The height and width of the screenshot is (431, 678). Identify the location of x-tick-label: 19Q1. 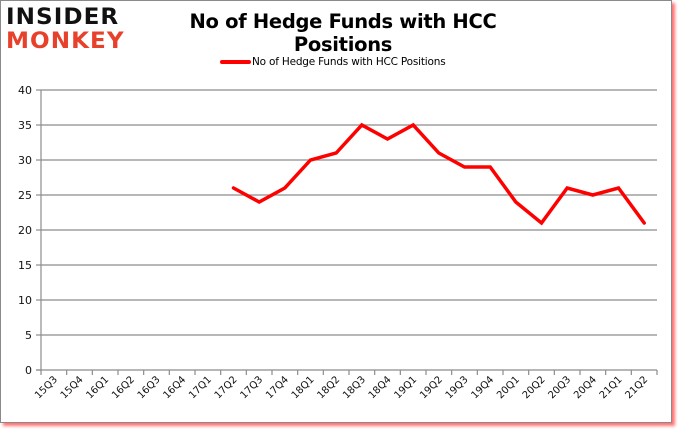
(405, 387).